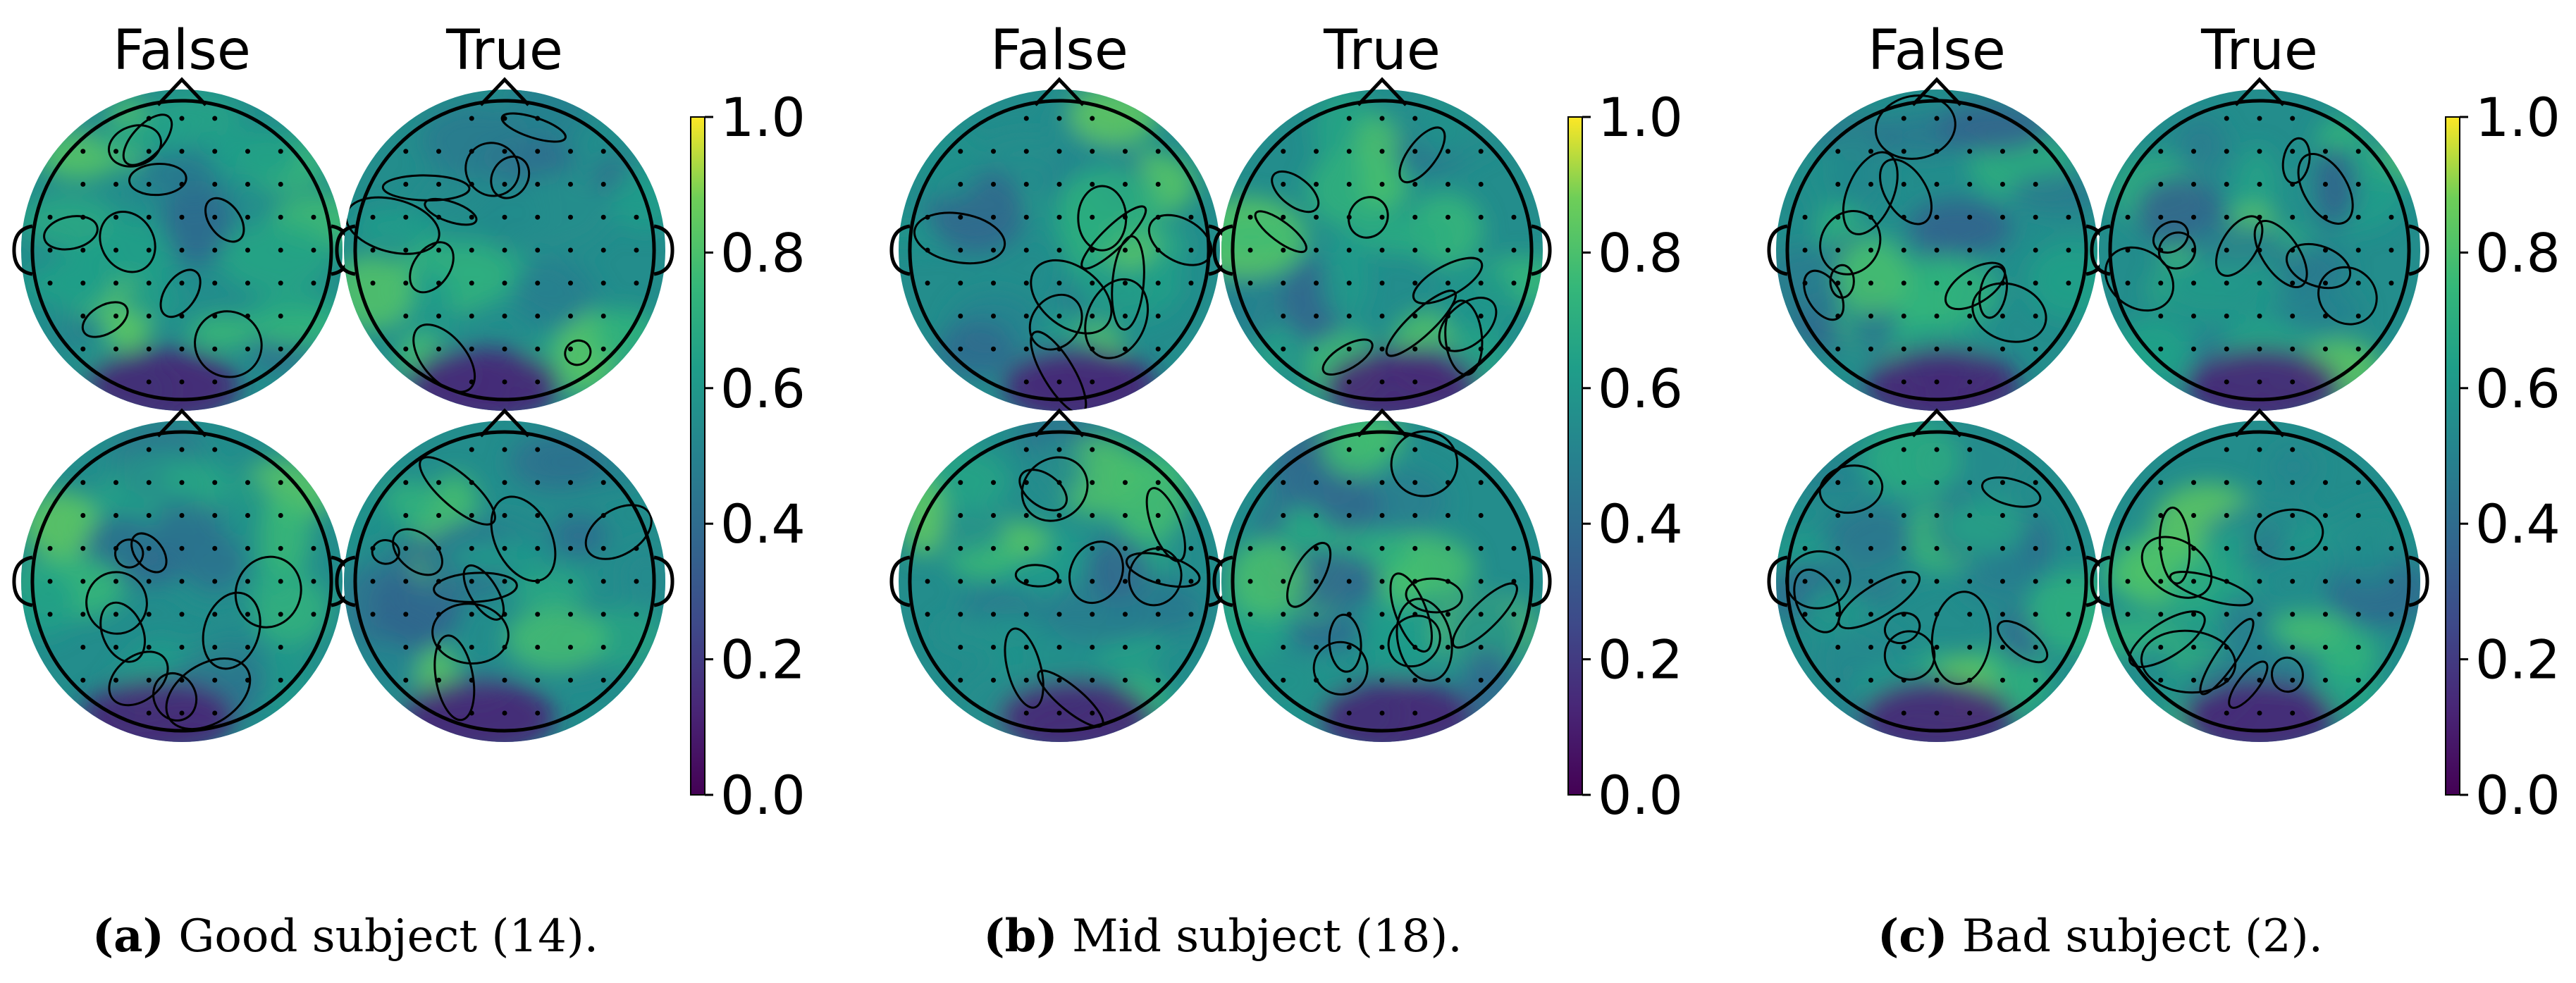 Image resolution: width=2576 pixels, height=983 pixels. I want to click on topomap-c-r2-c2, so click(2259, 575).